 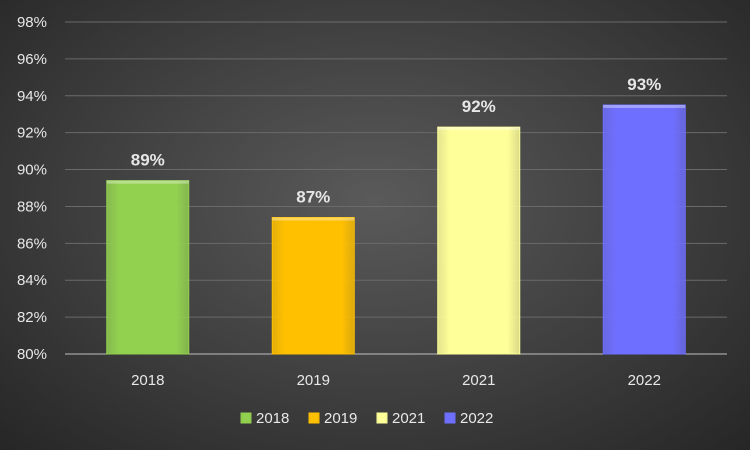 I want to click on y-tick-label: 80%, so click(x=32, y=354).